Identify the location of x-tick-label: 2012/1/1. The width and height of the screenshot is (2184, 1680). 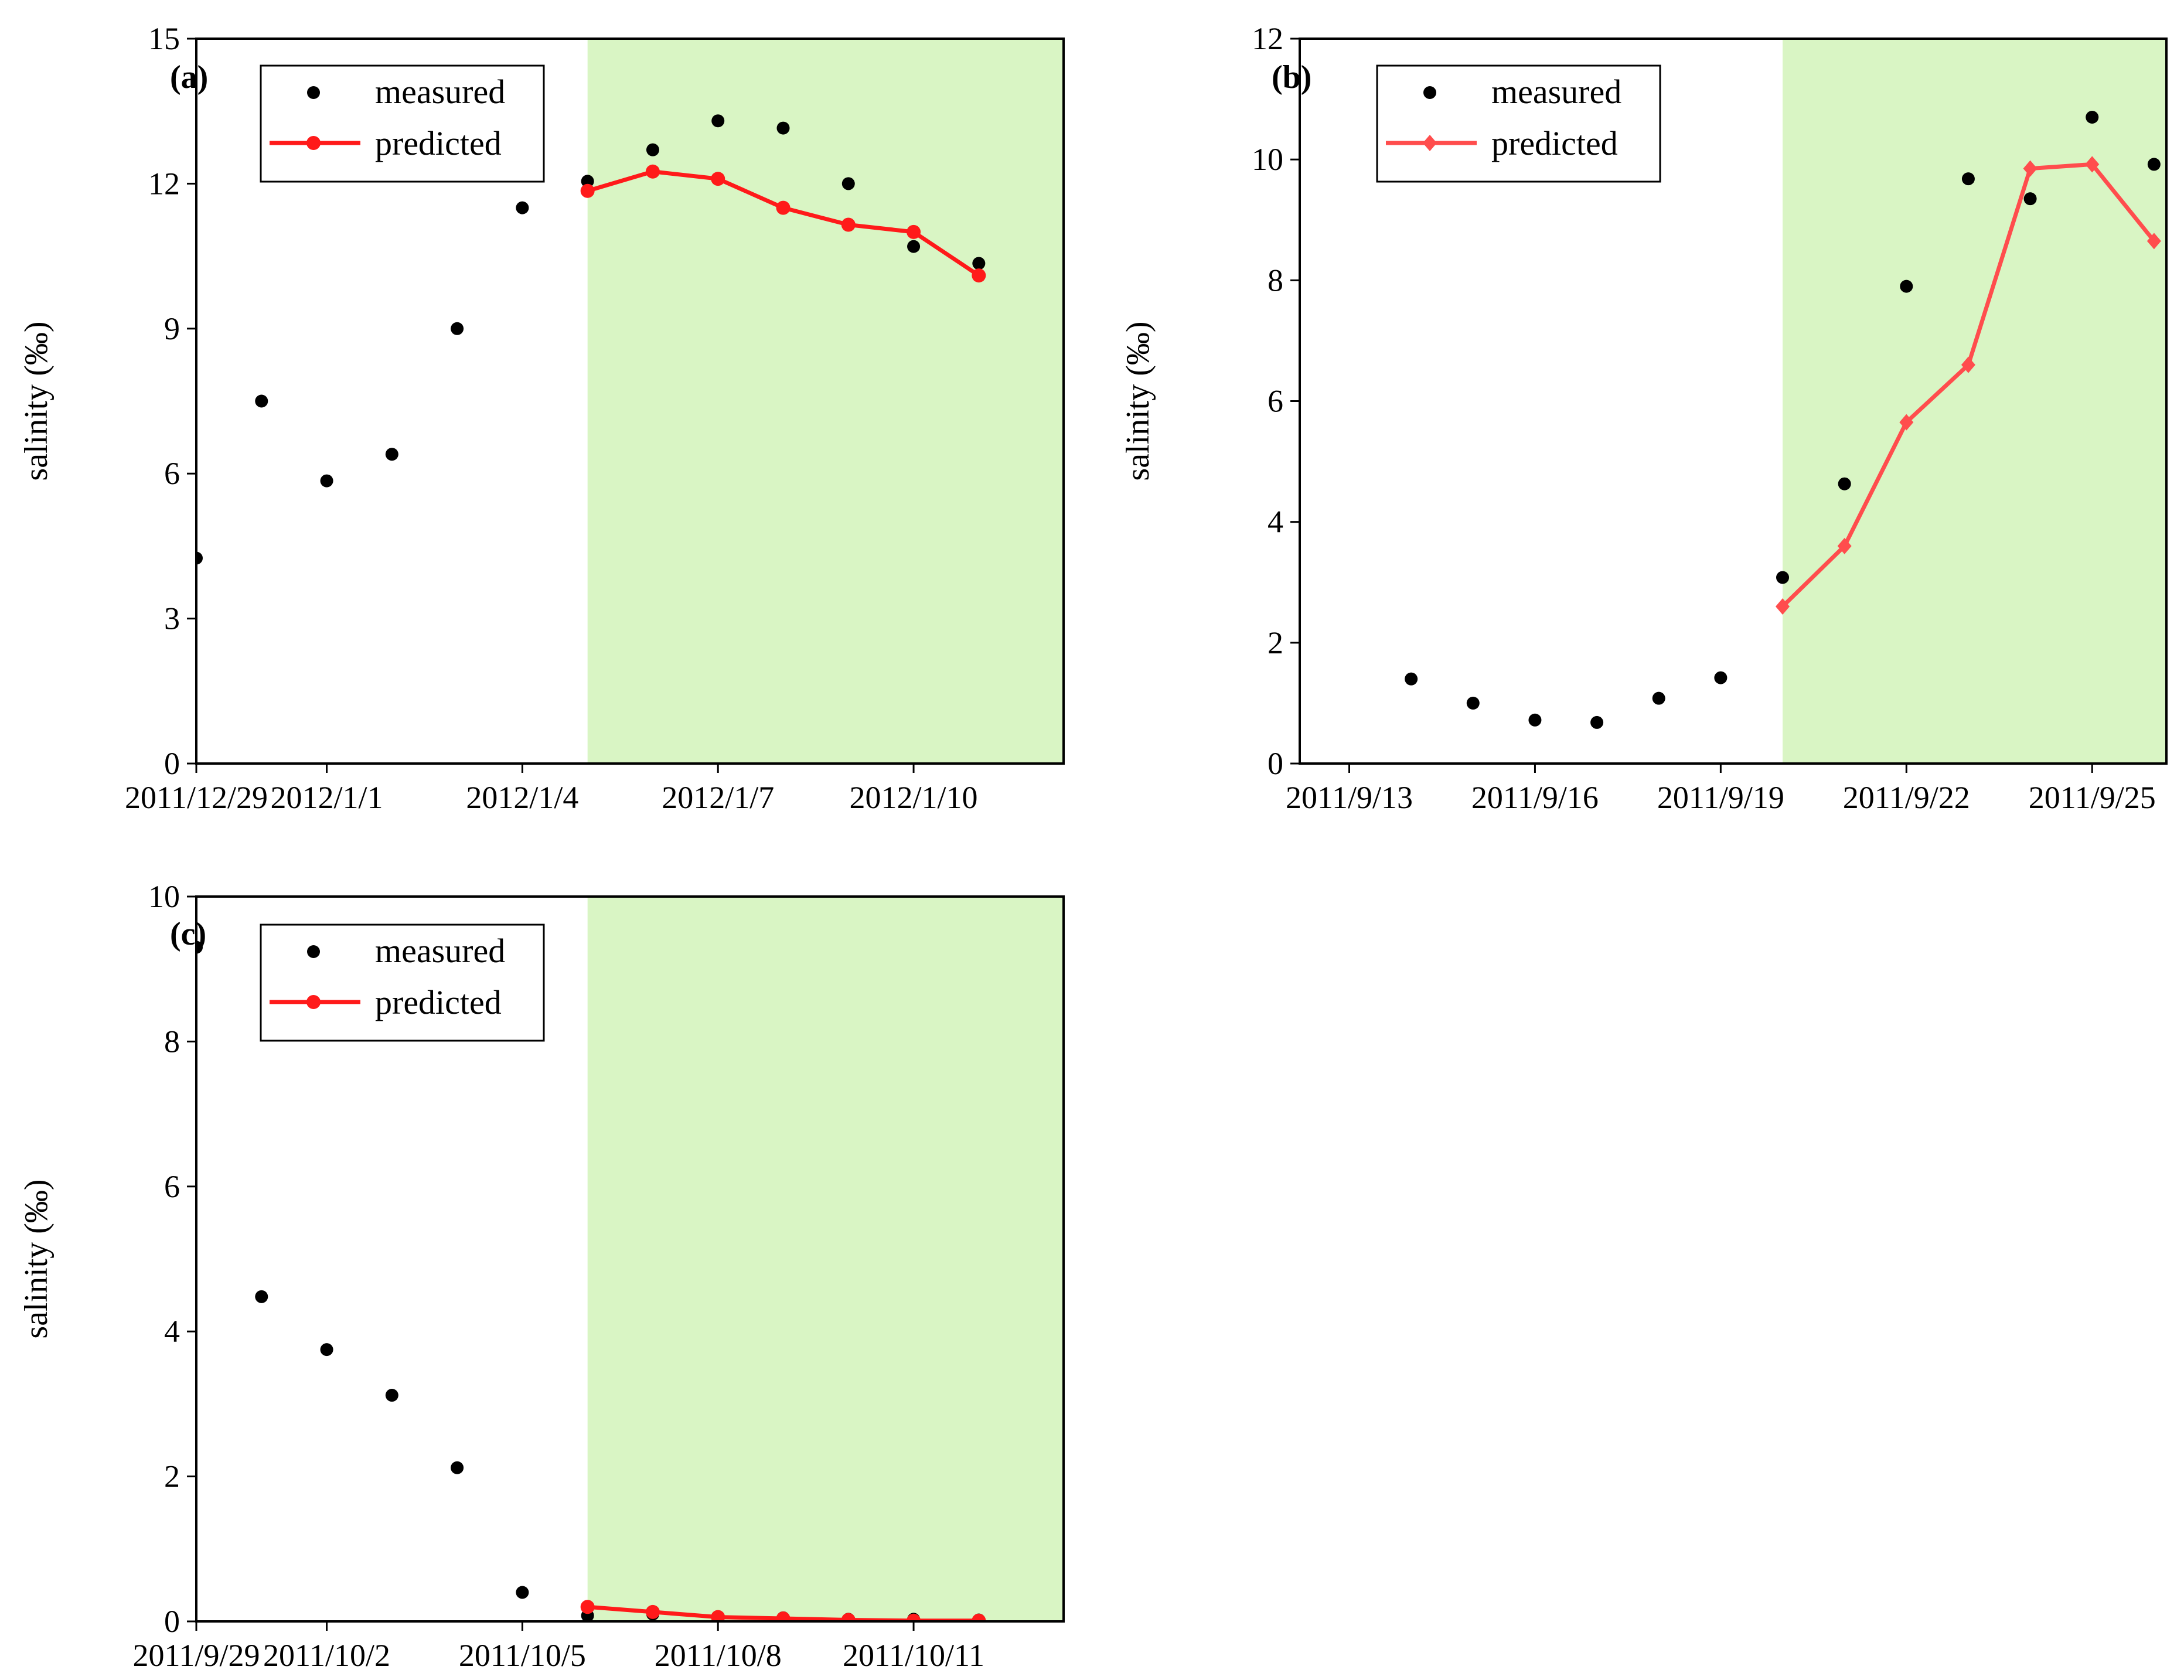
(327, 797).